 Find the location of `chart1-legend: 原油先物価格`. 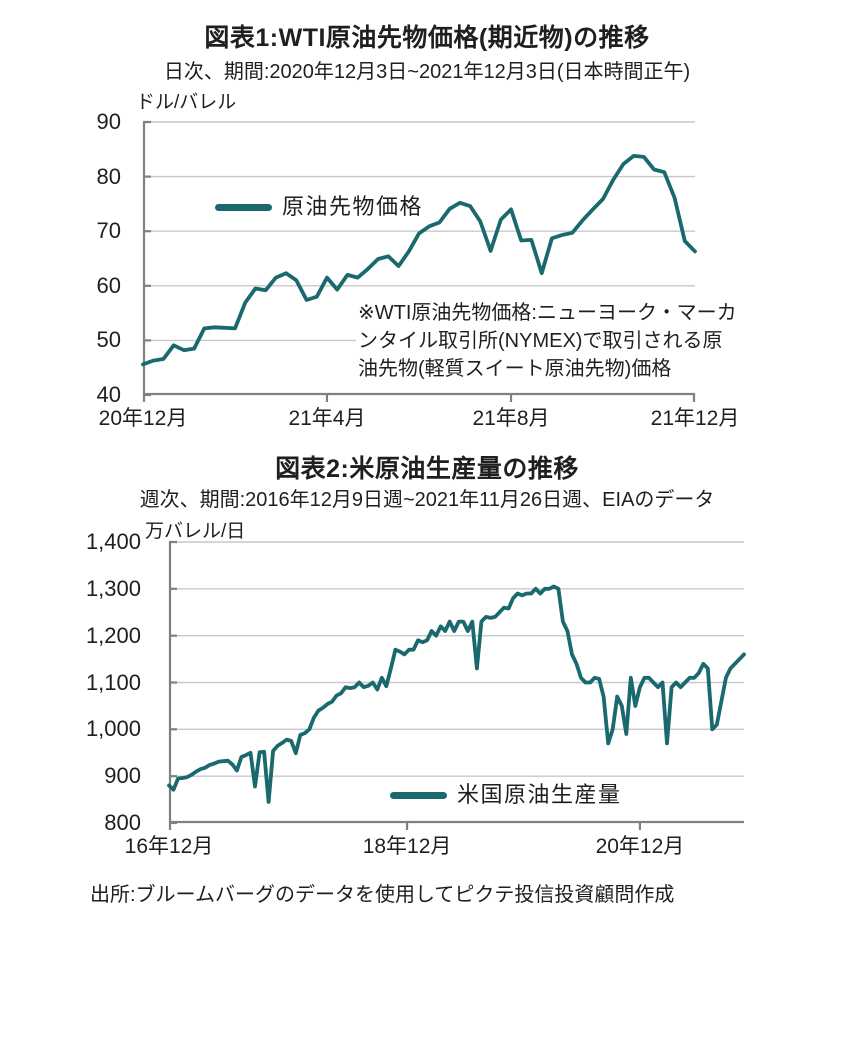

chart1-legend: 原油先物価格 is located at coordinates (319, 207).